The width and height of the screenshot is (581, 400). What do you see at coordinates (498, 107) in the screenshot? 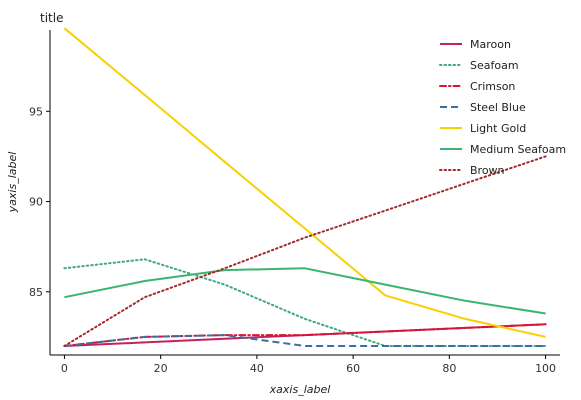
I see `legend-label-steel-blue: Steel Blue` at bounding box center [498, 107].